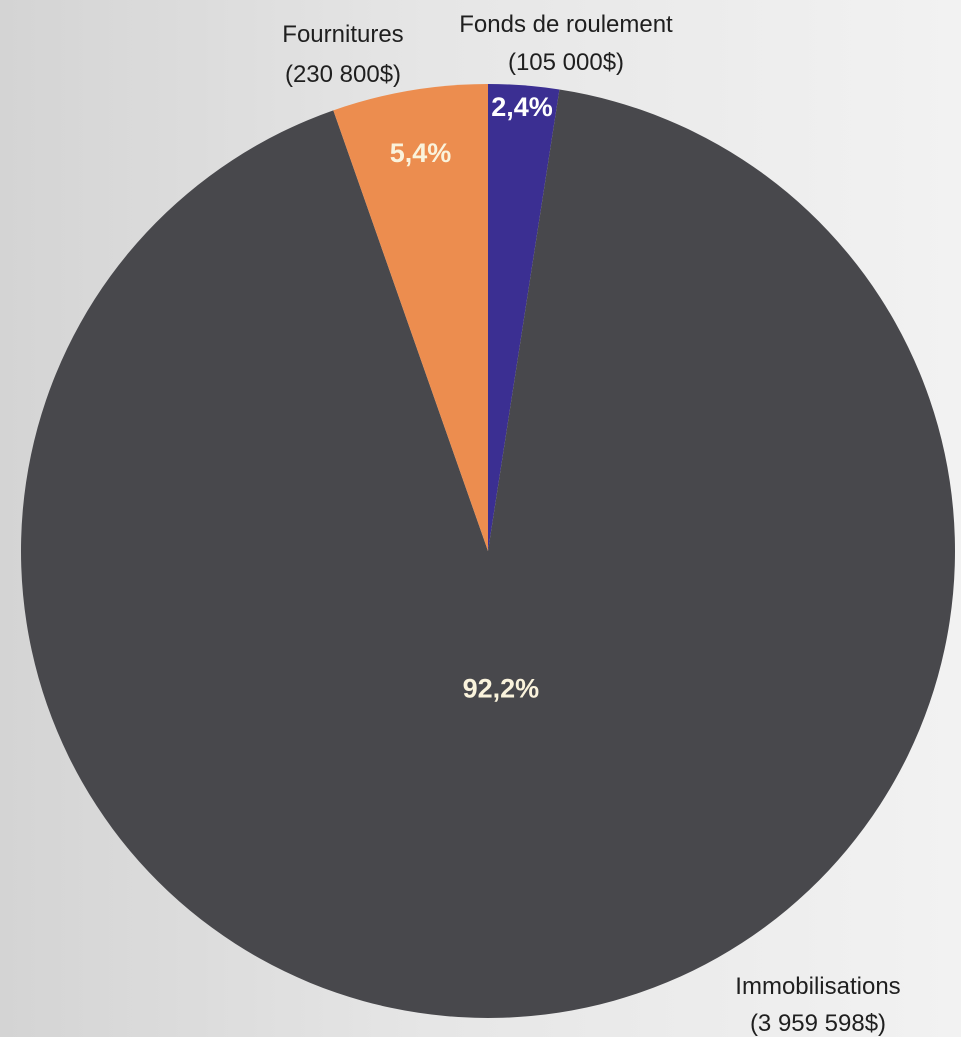 The height and width of the screenshot is (1037, 961). I want to click on percent-labels: 2,4% 92,2% 5,4%, so click(471, 398).